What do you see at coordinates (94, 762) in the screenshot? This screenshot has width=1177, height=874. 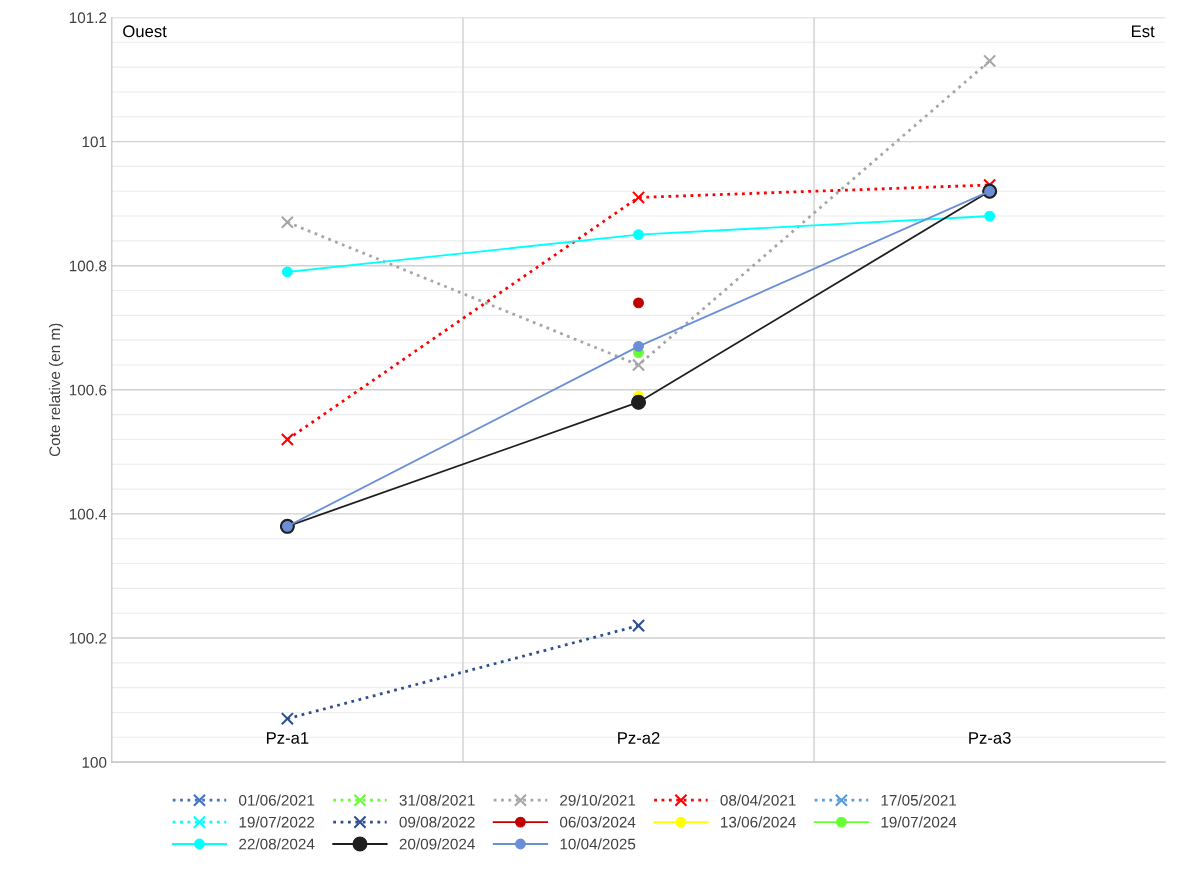 I see `y-tick-label: 100` at bounding box center [94, 762].